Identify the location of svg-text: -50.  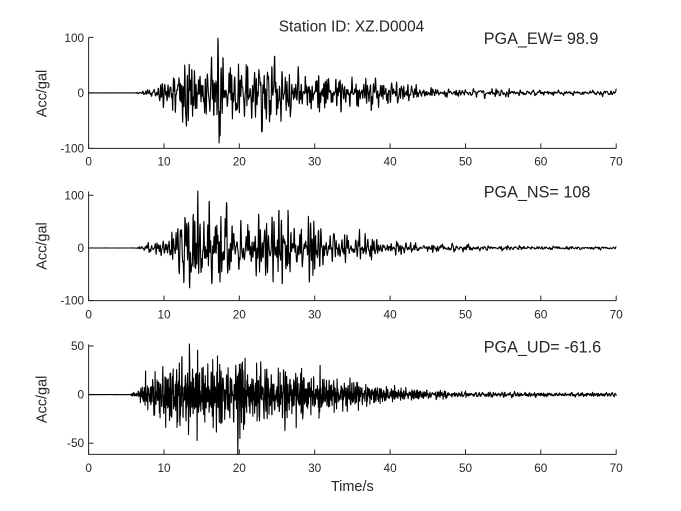
(75, 443).